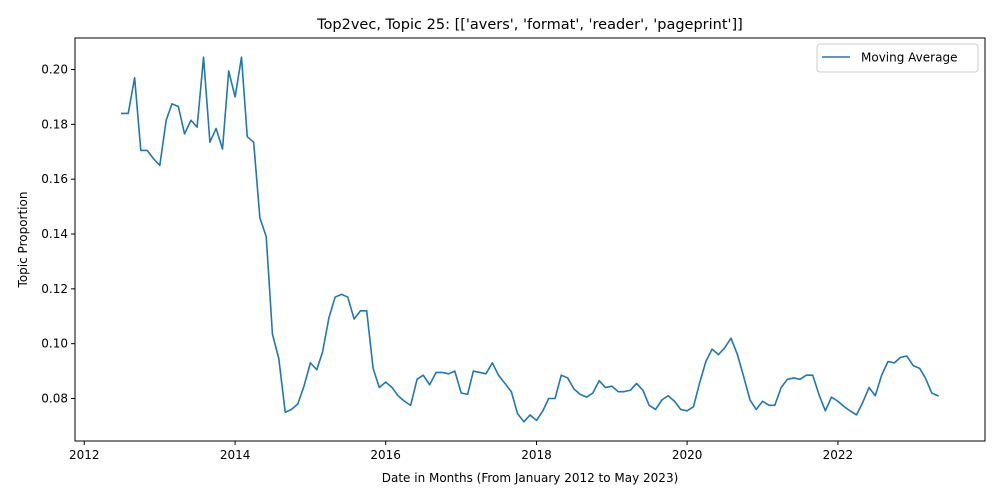 This screenshot has height=500, width=1000. What do you see at coordinates (54, 179) in the screenshot?
I see `y-tick-label: 0.16` at bounding box center [54, 179].